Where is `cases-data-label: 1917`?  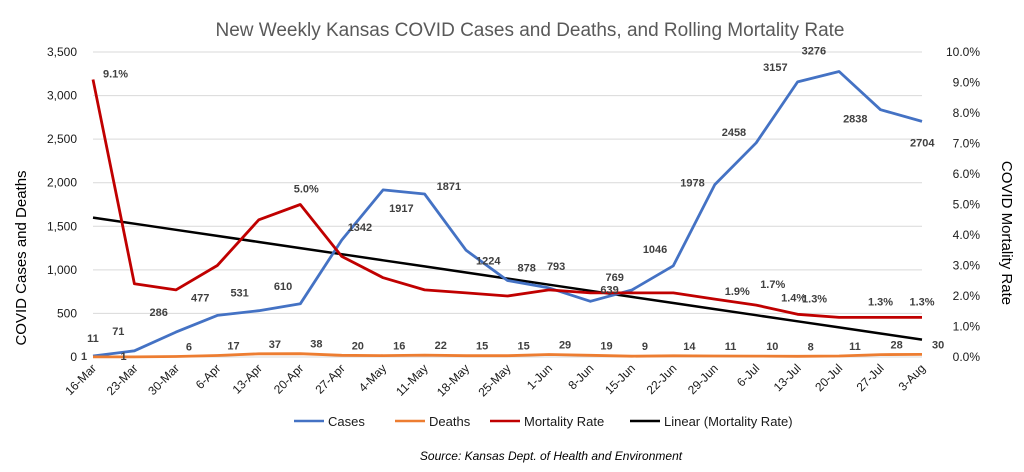 cases-data-label: 1917 is located at coordinates (401, 209).